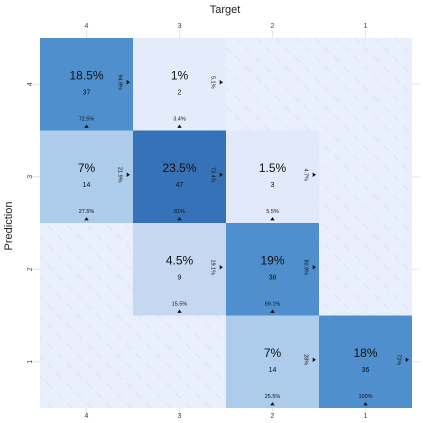 The width and height of the screenshot is (423, 423). Describe the element at coordinates (213, 82) in the screenshot. I see `cell-row-percentage: 5.1%` at that location.